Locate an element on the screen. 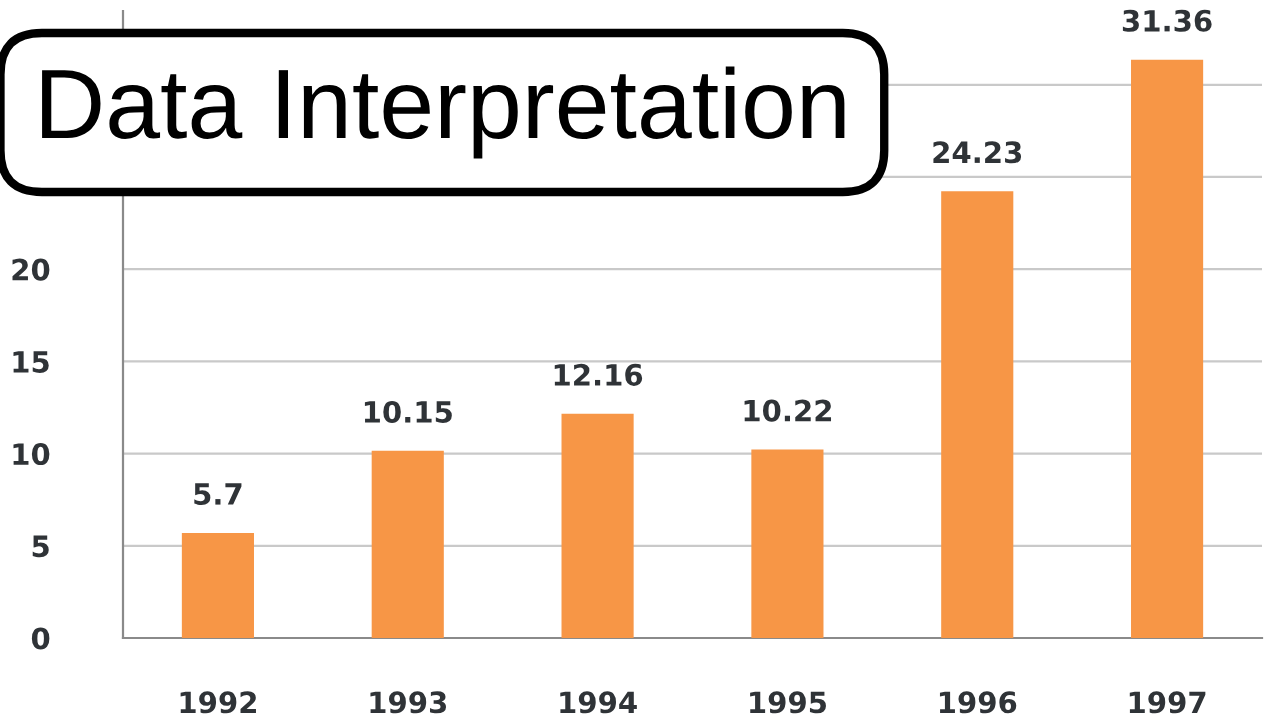 This screenshot has width=1280, height=720. data-label: 24.23 is located at coordinates (977, 152).